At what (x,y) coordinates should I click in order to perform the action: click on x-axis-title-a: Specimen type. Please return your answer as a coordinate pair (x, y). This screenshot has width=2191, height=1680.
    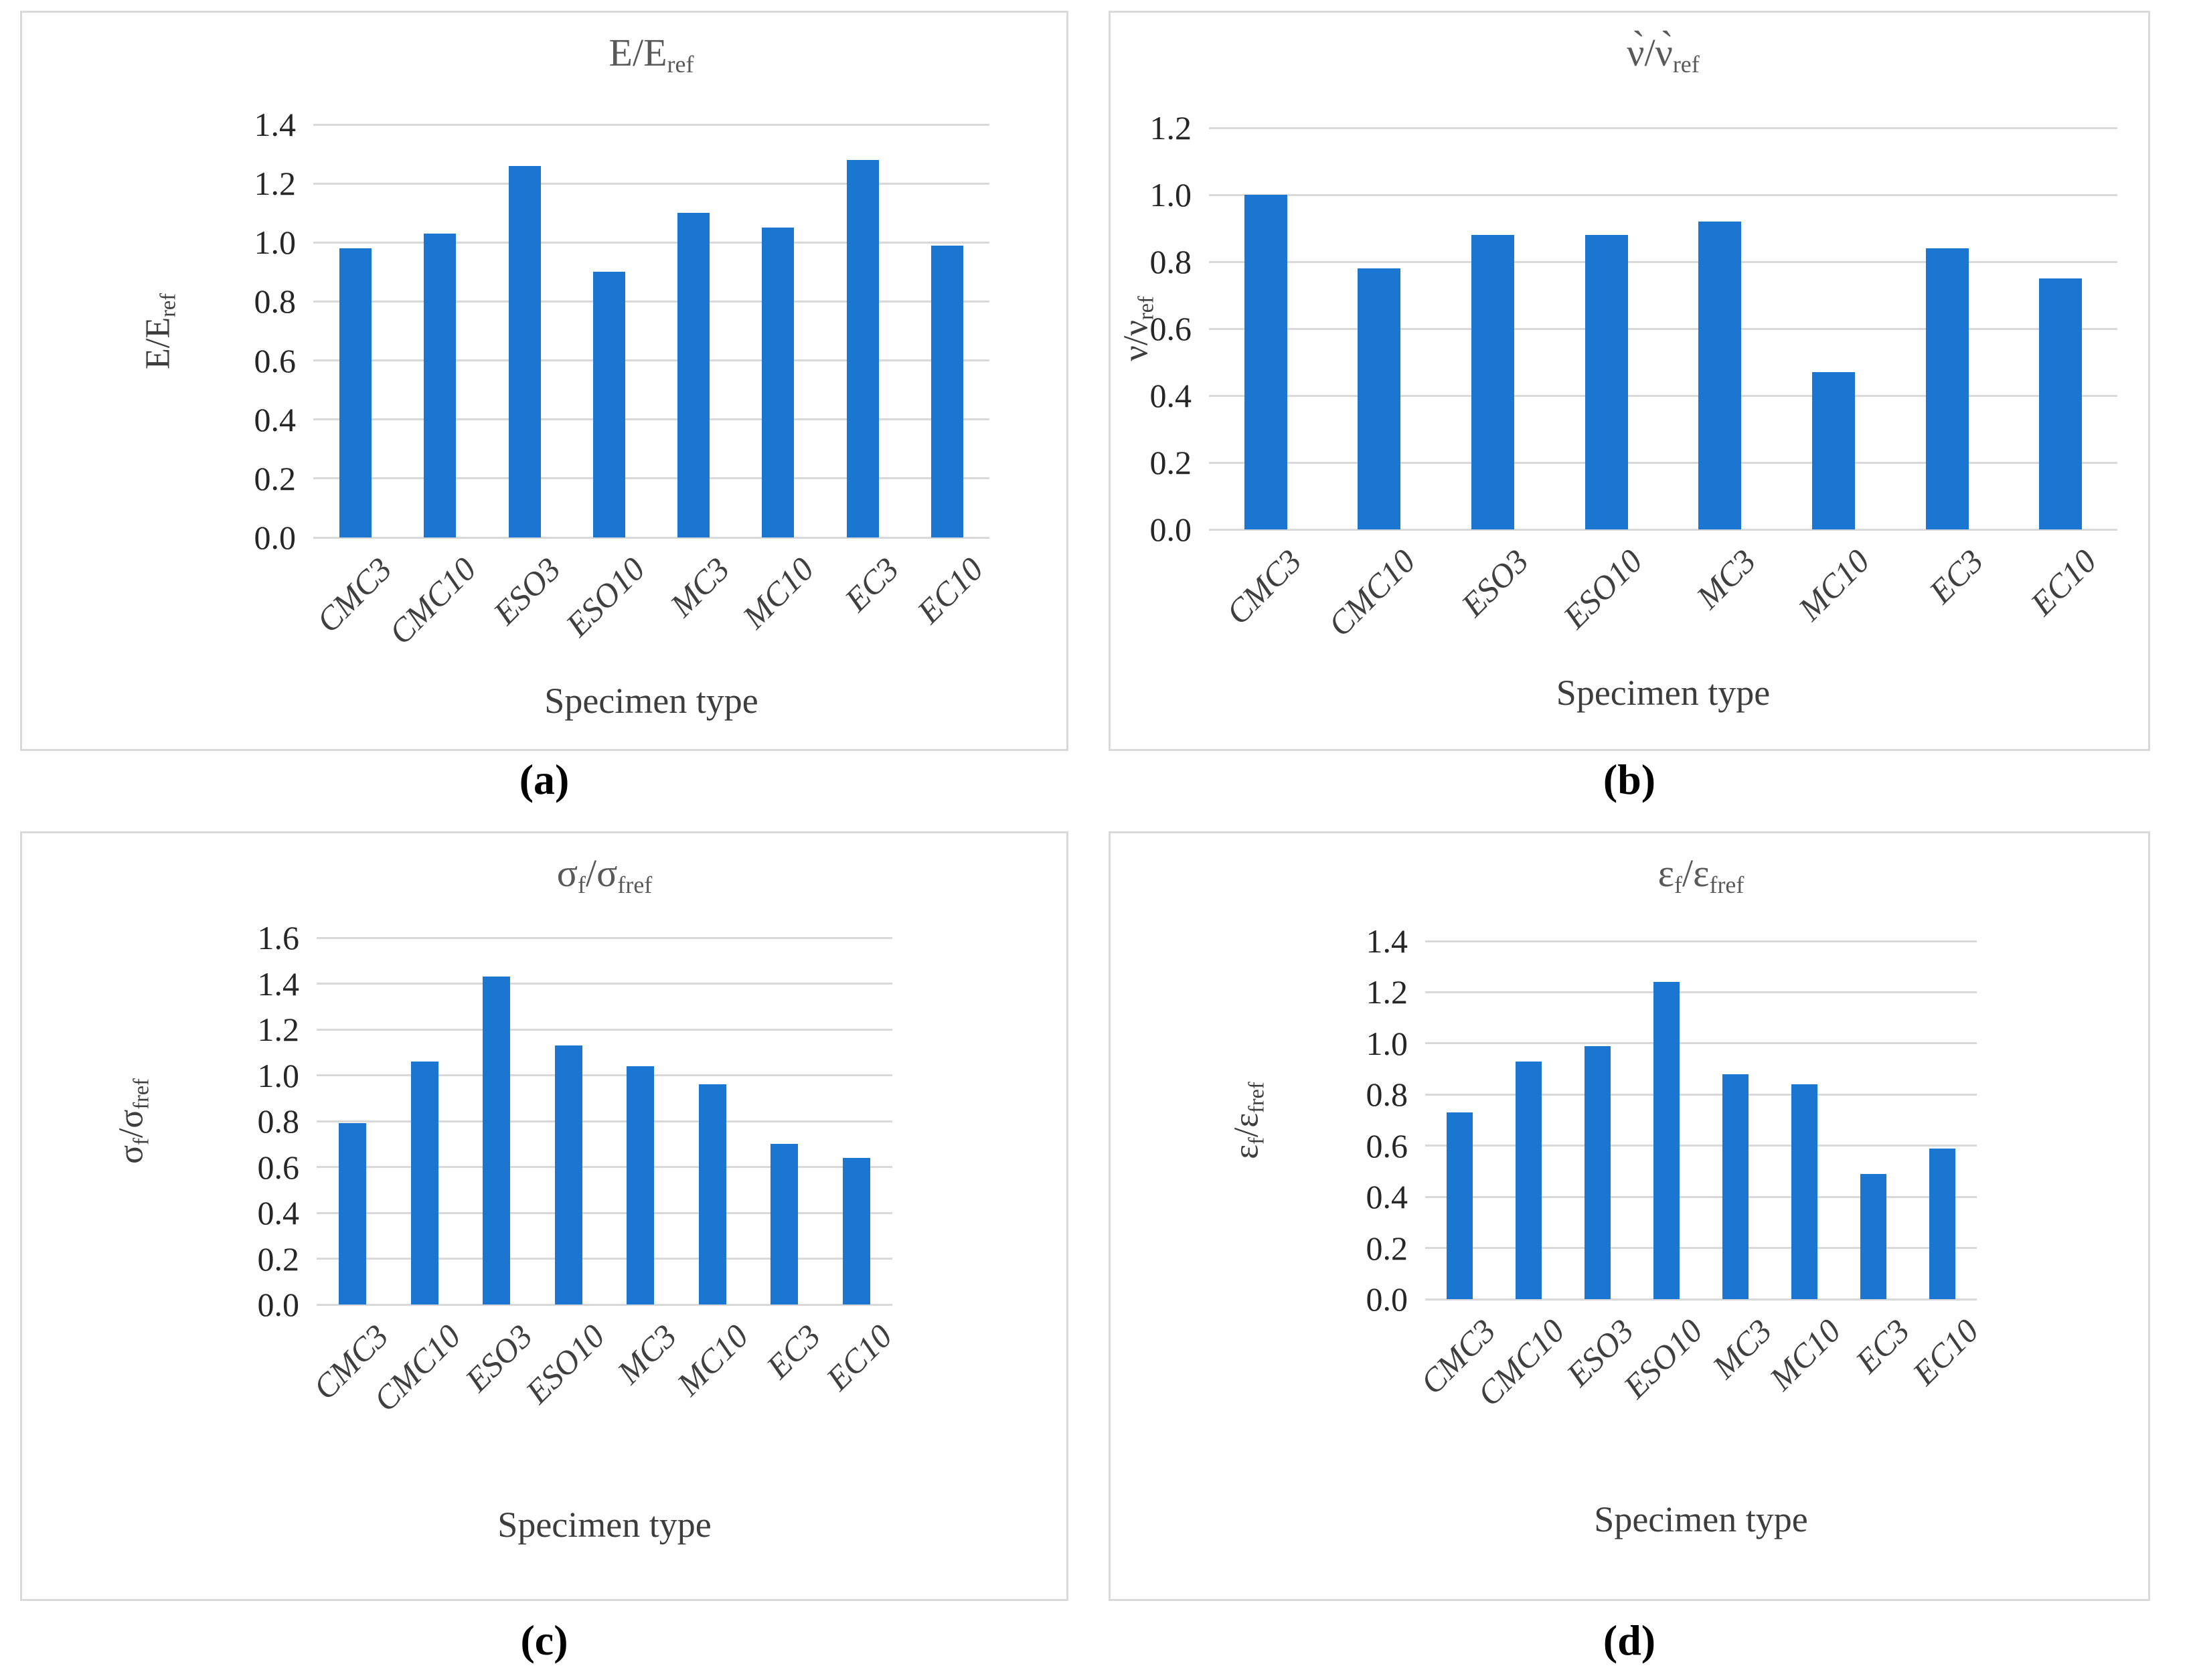
    Looking at the image, I should click on (651, 701).